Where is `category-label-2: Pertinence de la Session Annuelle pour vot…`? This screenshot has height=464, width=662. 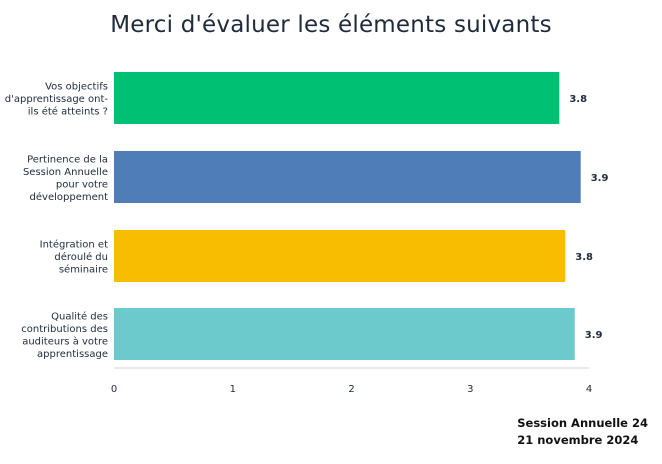 category-label-2: Pertinence de la Session Annuelle pour vot… is located at coordinates (65, 178).